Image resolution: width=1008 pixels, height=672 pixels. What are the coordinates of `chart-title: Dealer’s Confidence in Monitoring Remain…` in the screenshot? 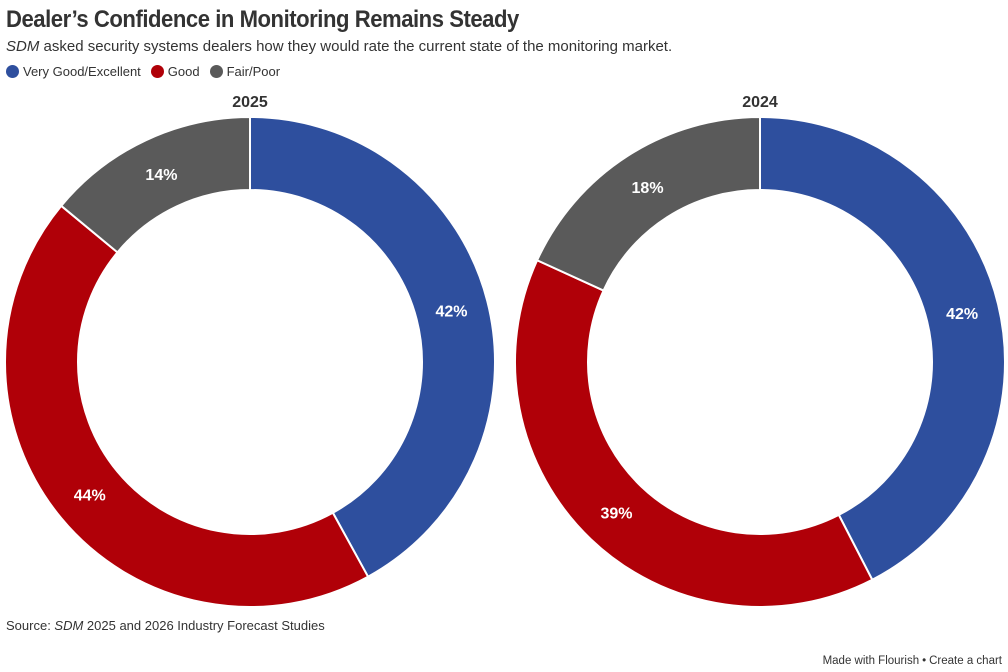 It's located at (262, 19).